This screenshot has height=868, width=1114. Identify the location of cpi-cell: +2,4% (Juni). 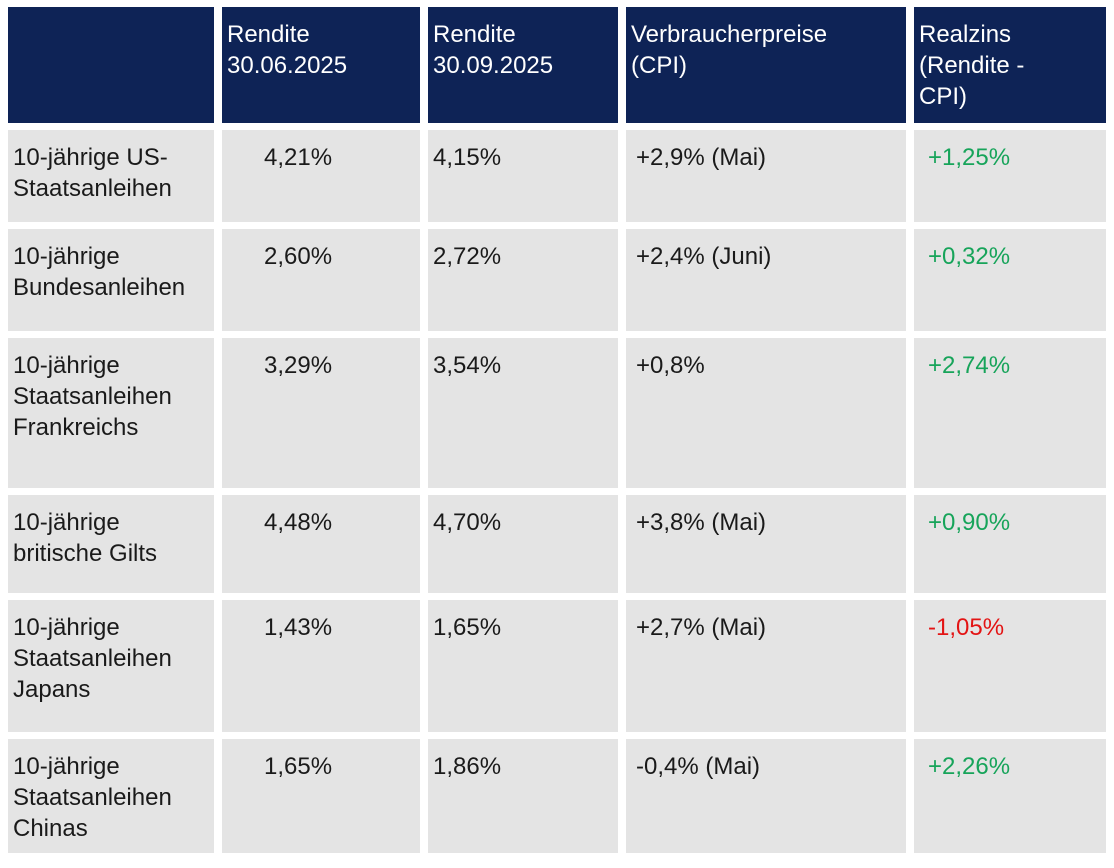
(766, 280).